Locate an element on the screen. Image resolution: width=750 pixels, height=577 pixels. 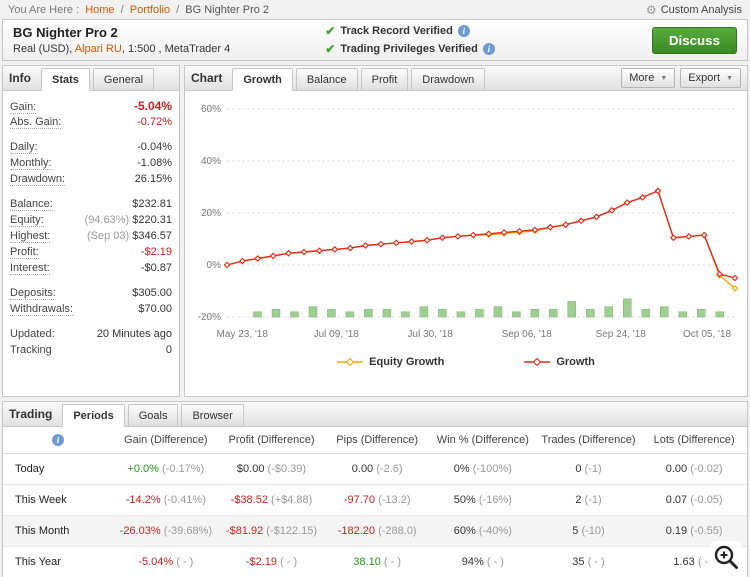
table-cell: -$2.19 ( - ) is located at coordinates (272, 562).